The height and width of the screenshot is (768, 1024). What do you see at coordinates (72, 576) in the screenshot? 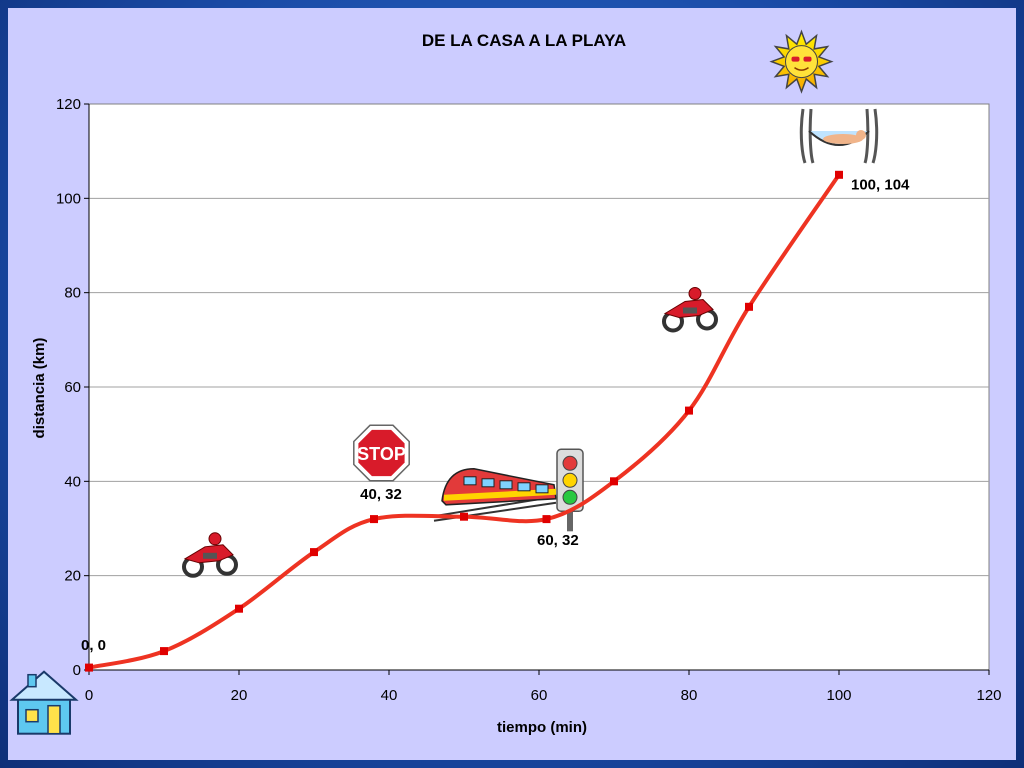
I see `y-tick-label: 20` at bounding box center [72, 576].